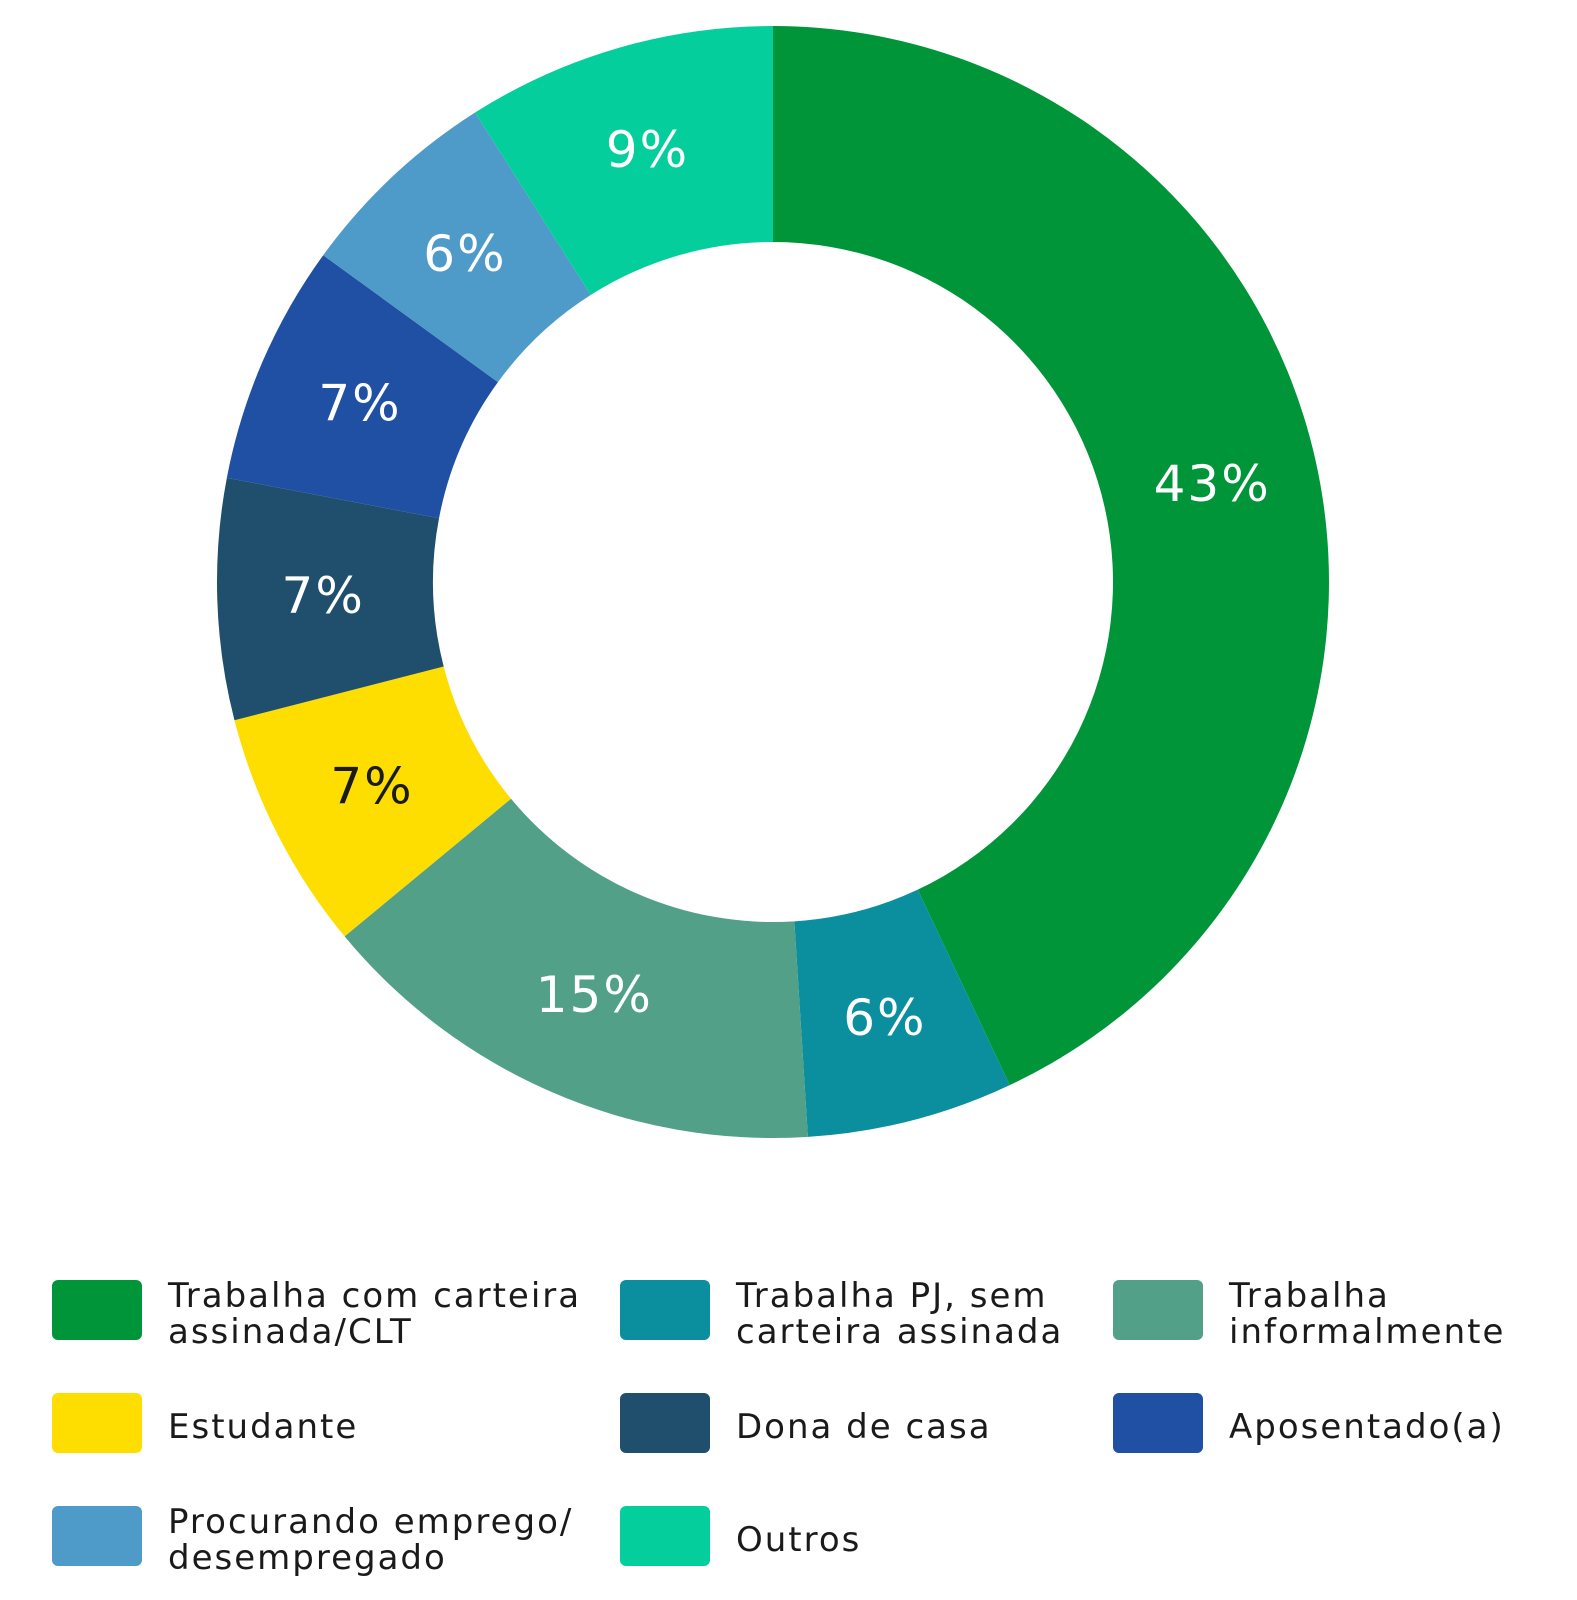 This screenshot has width=1577, height=1600. Describe the element at coordinates (1367, 1332) in the screenshot. I see `legend-label-line: informalmente` at that location.